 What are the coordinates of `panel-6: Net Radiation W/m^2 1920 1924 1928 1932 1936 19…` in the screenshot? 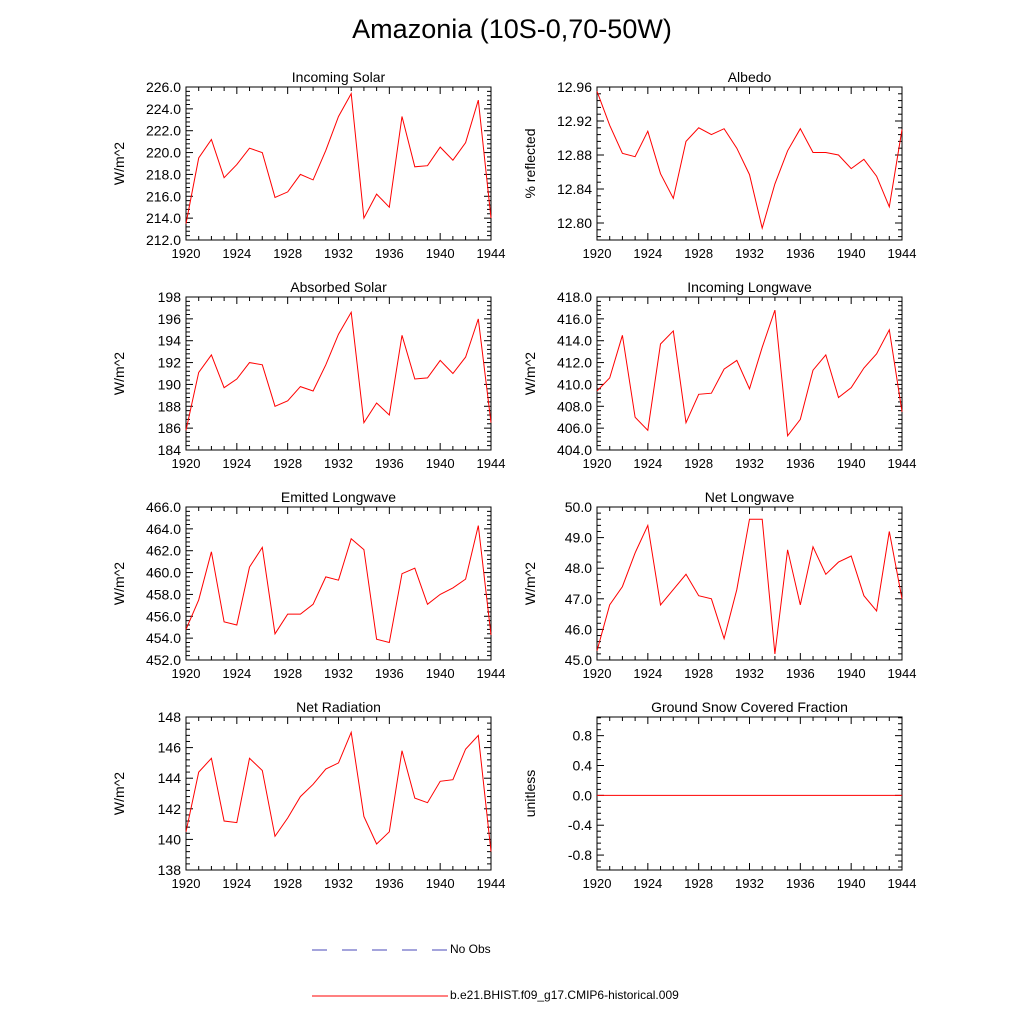 It's located at (308, 795).